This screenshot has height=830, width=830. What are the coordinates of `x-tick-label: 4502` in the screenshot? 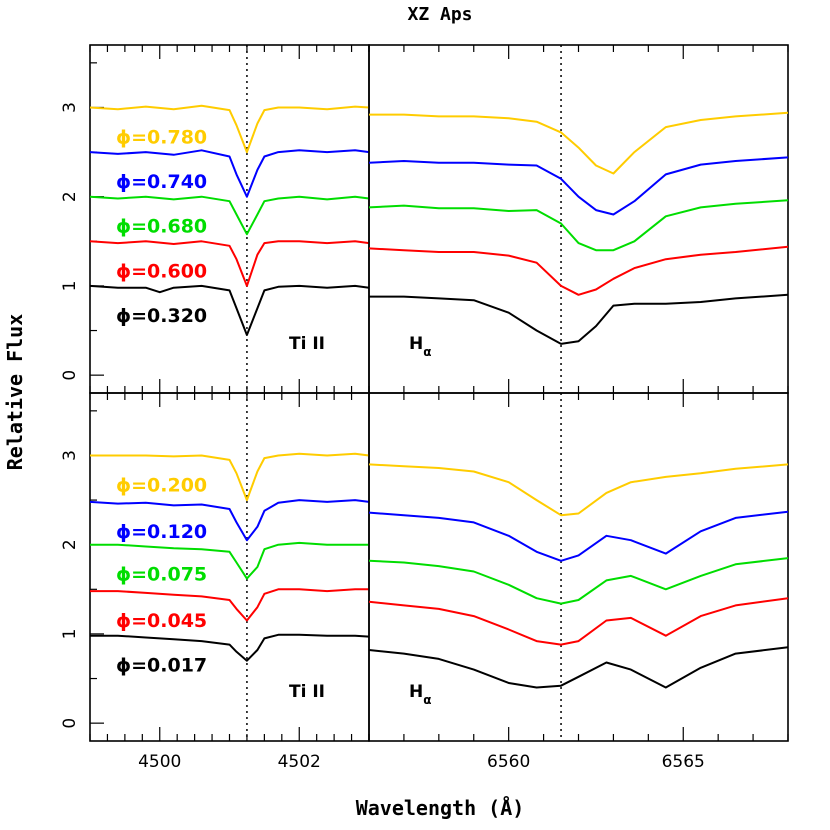 It's located at (299, 762).